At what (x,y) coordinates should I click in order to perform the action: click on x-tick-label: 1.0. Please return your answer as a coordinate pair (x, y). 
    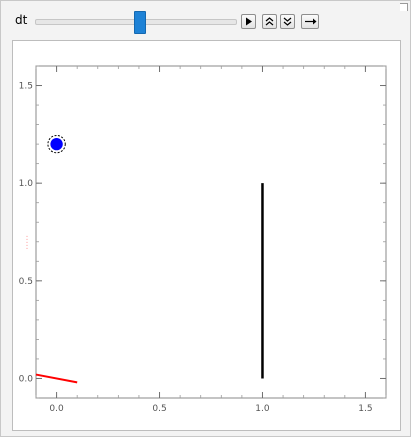
    Looking at the image, I should click on (262, 409).